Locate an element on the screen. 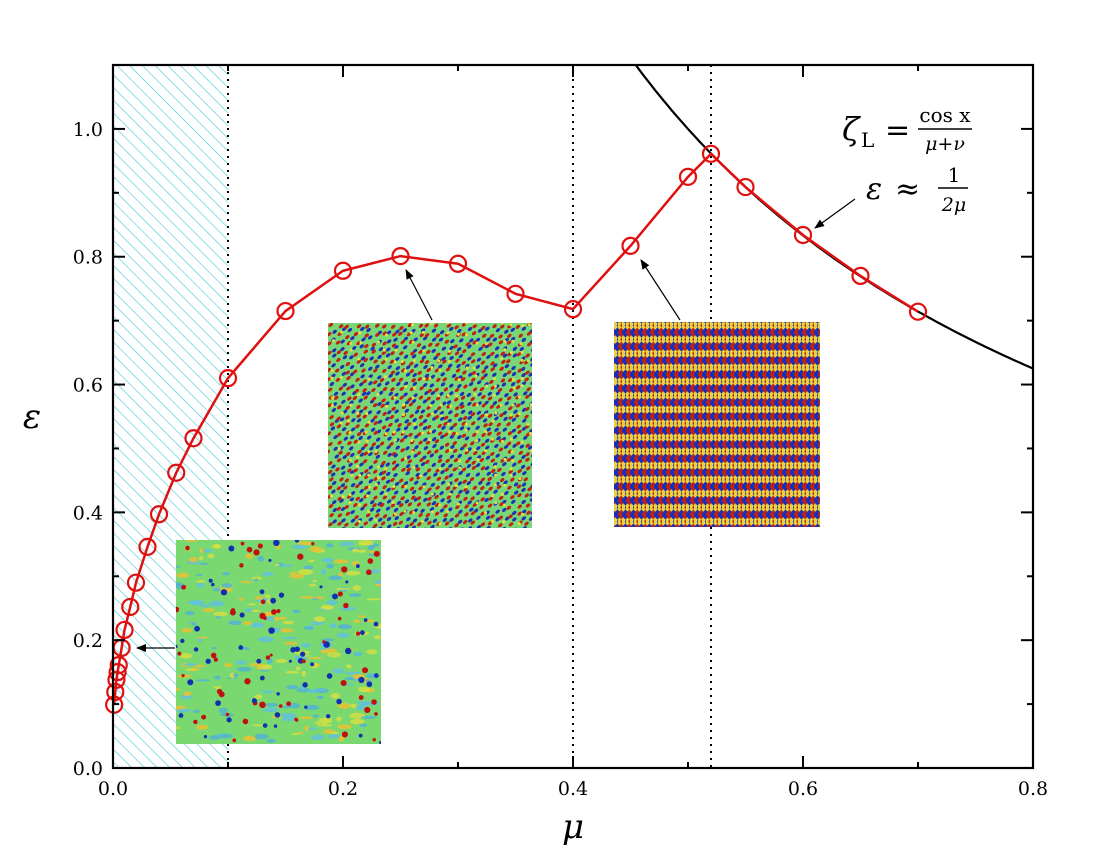 This screenshot has width=1115, height=867. inset-disordered-pattern is located at coordinates (430, 425).